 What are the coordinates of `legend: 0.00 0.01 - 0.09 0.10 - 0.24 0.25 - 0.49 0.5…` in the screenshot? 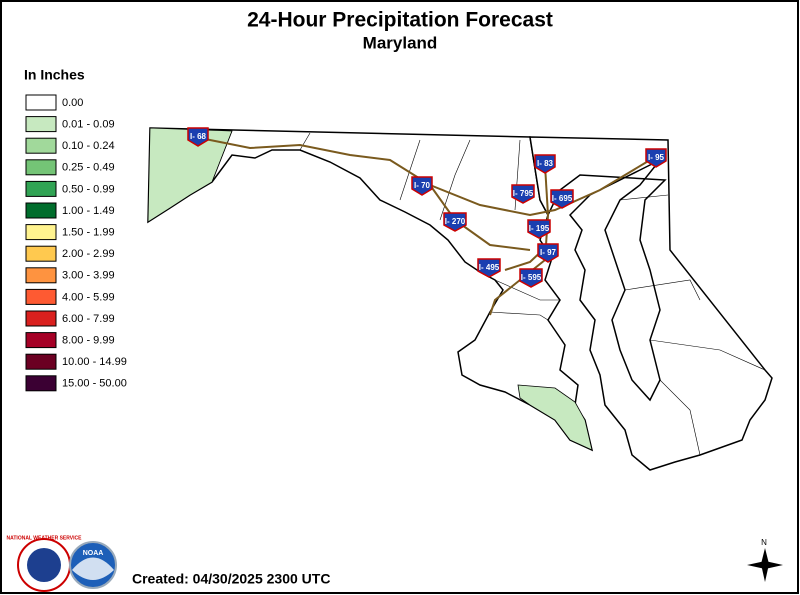 It's located at (76, 243).